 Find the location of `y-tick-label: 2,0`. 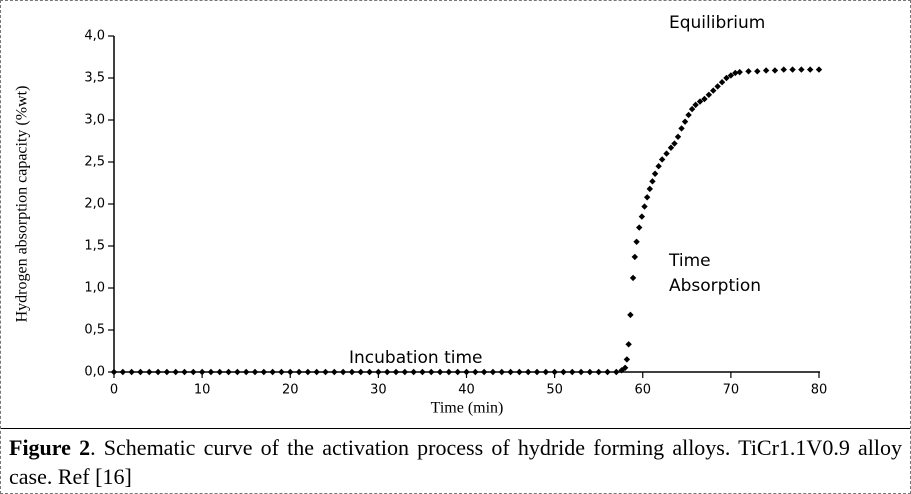

y-tick-label: 2,0 is located at coordinates (94, 204).